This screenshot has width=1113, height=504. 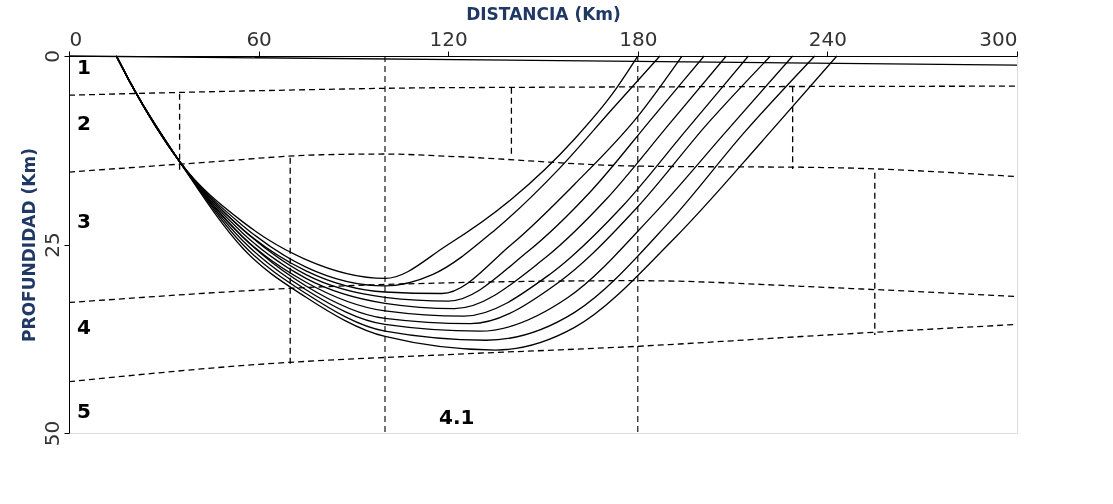 What do you see at coordinates (76, 38) in the screenshot?
I see `x-tick-label: 0` at bounding box center [76, 38].